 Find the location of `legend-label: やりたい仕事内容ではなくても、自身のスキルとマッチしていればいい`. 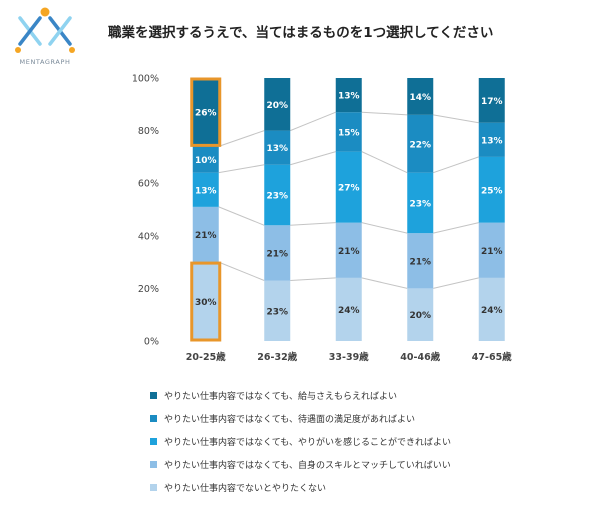

legend-label: やりたい仕事内容ではなくても、自身のスキルとマッチしていればいい is located at coordinates (307, 466).